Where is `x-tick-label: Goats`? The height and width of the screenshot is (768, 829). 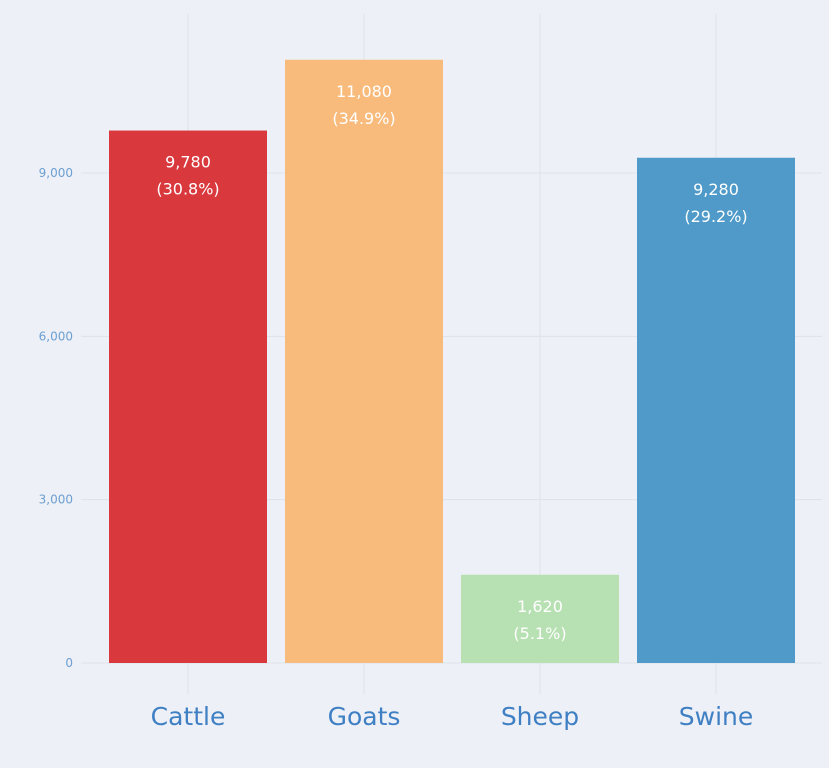 x-tick-label: Goats is located at coordinates (364, 716).